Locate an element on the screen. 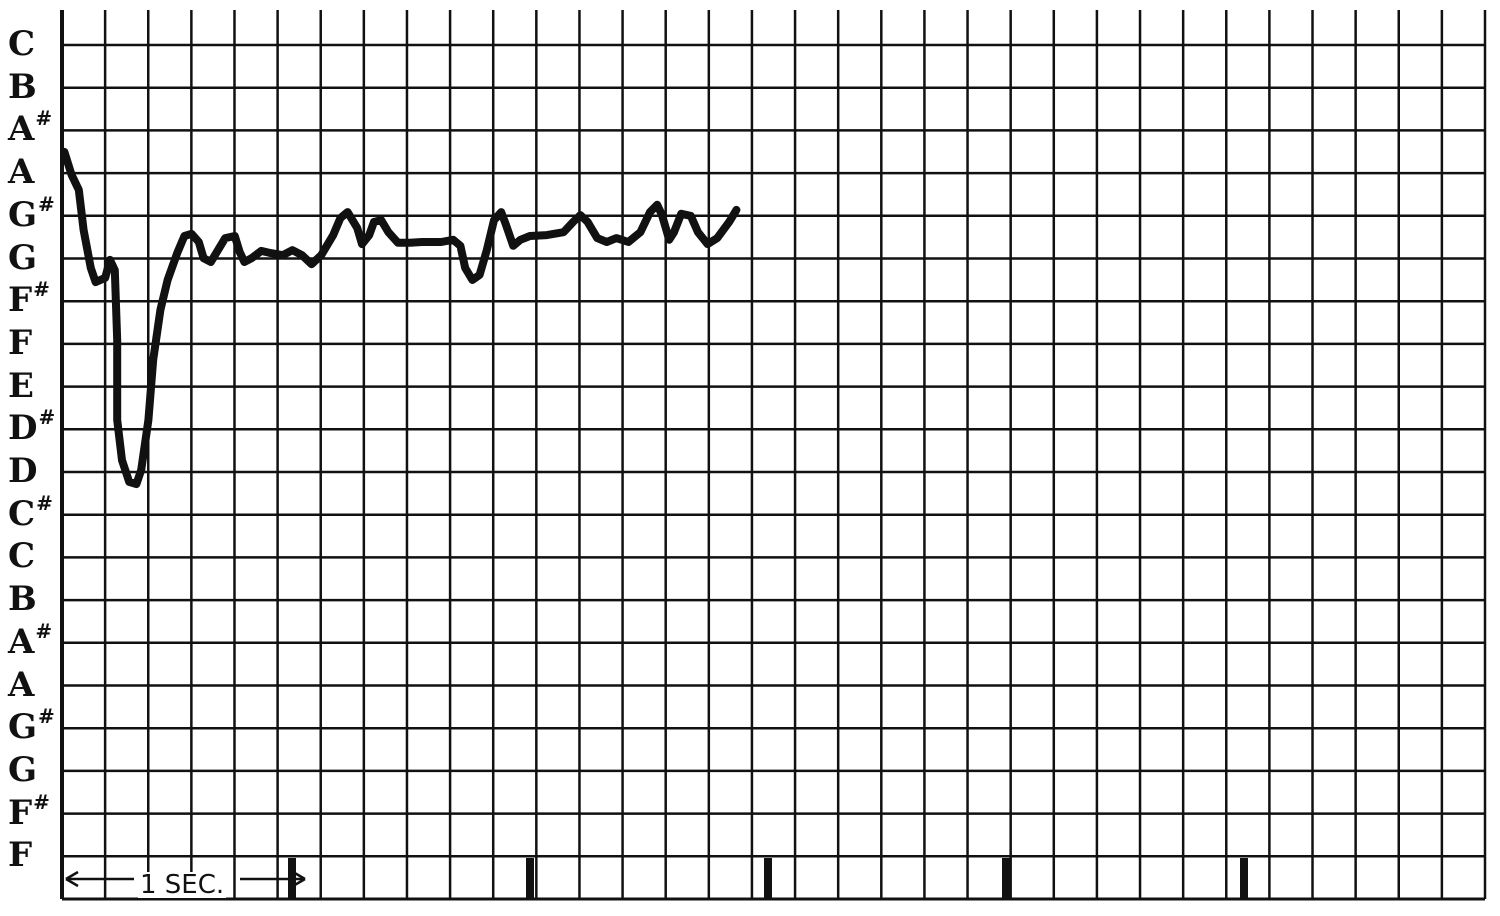 The image size is (1500, 916). note-label: C# is located at coordinates (30, 512).